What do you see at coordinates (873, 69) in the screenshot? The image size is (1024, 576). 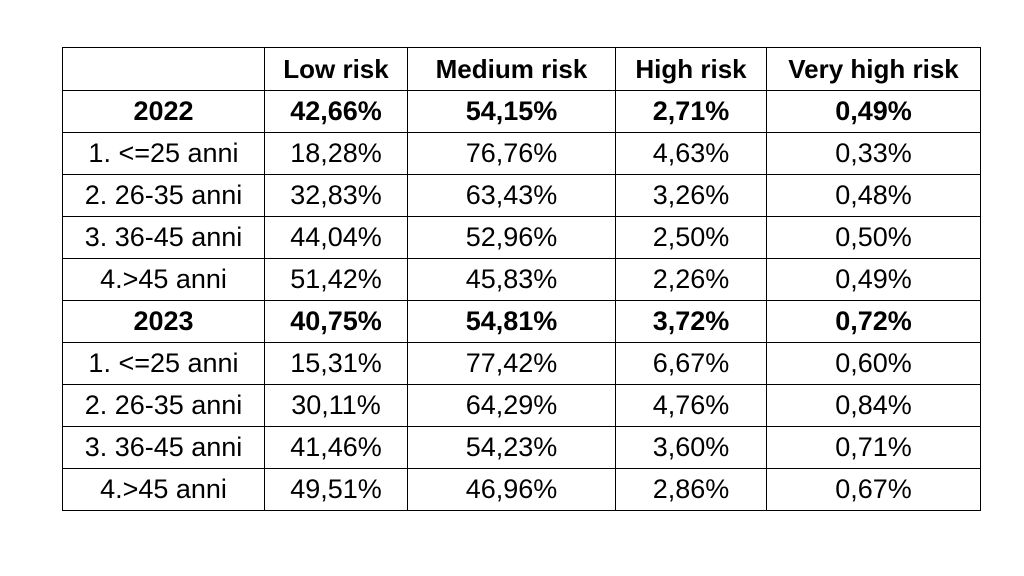 I see `header-cell-very-high-risk: Very high risk` at bounding box center [873, 69].